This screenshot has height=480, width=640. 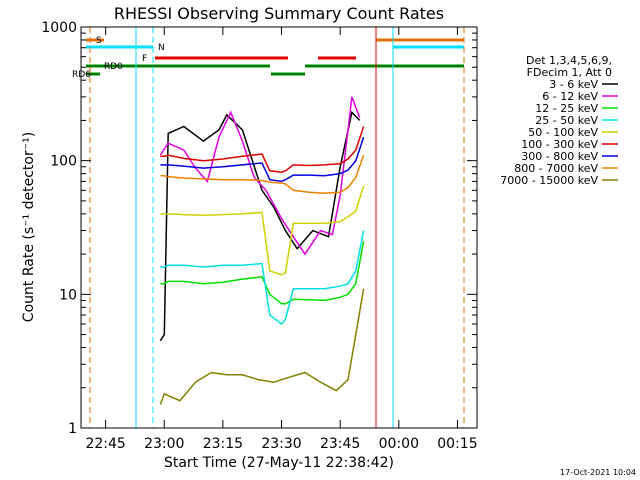 What do you see at coordinates (81, 75) in the screenshot?
I see `flag-label-rd6: RD6` at bounding box center [81, 75].